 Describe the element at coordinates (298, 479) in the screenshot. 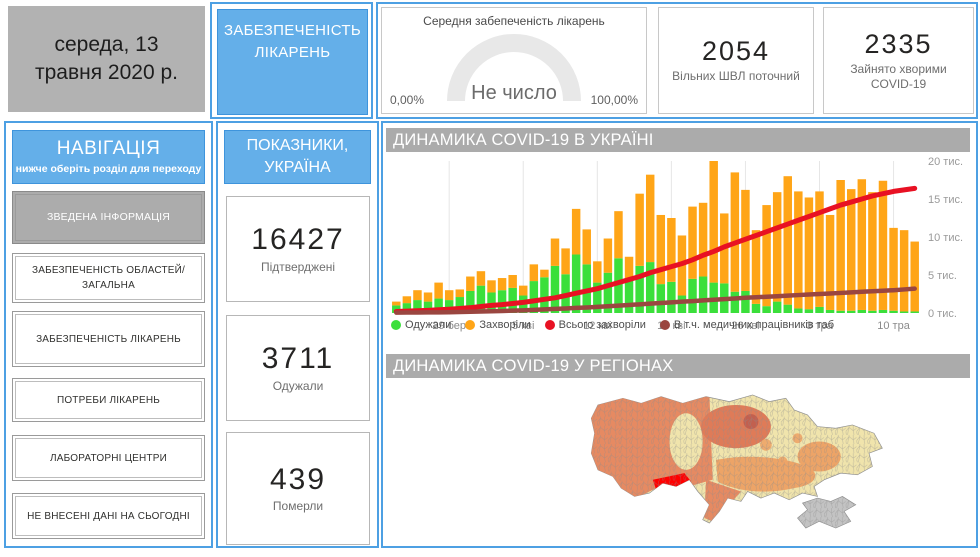

I see `kpi-value: 439` at that location.